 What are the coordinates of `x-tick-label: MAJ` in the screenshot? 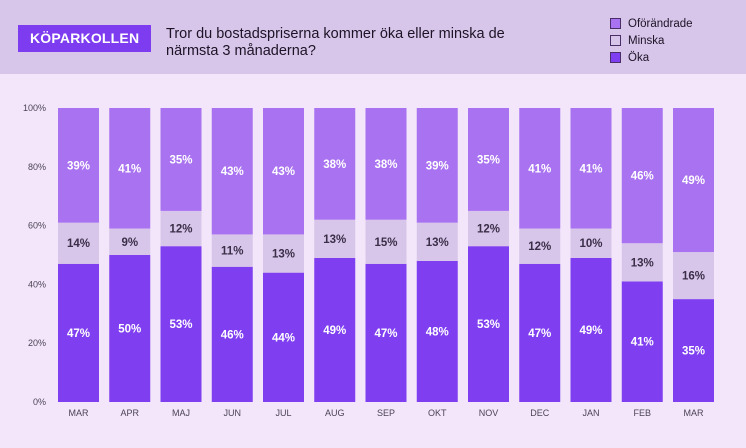 It's located at (181, 413).